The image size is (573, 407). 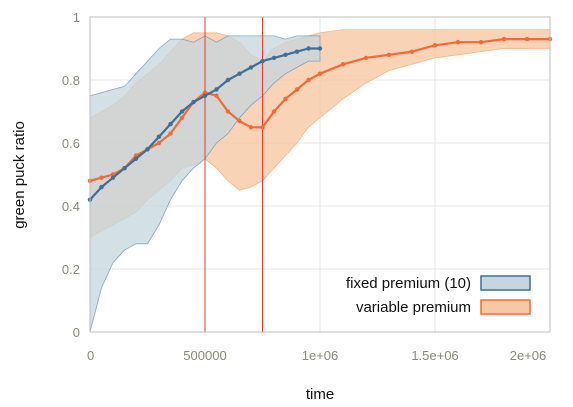 What do you see at coordinates (233, 174) in the screenshot?
I see `vertical-markers` at bounding box center [233, 174].